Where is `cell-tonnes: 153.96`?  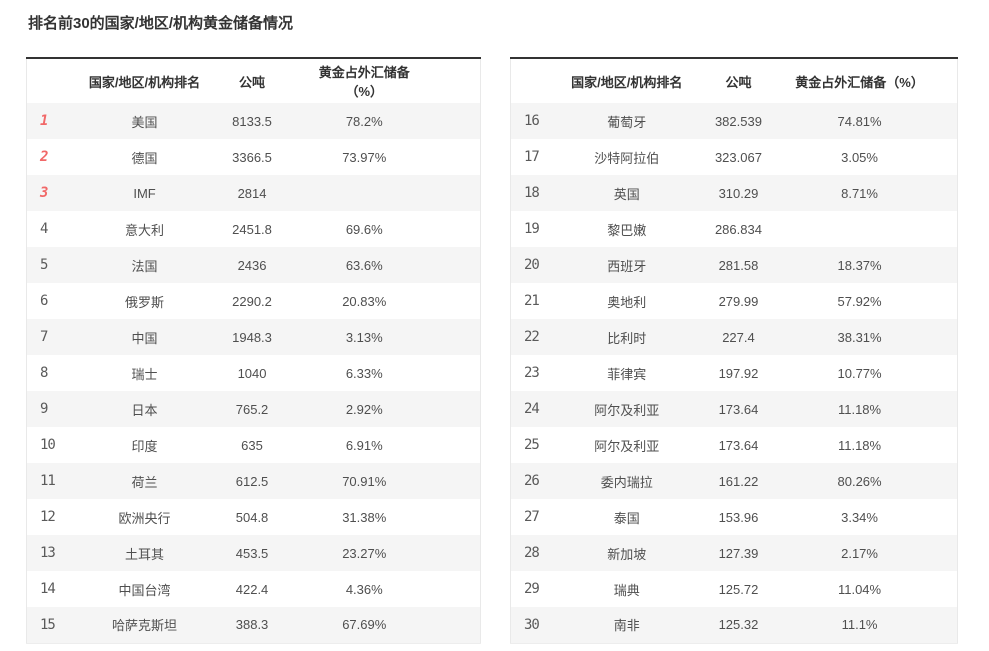 cell-tonnes: 153.96 is located at coordinates (738, 517).